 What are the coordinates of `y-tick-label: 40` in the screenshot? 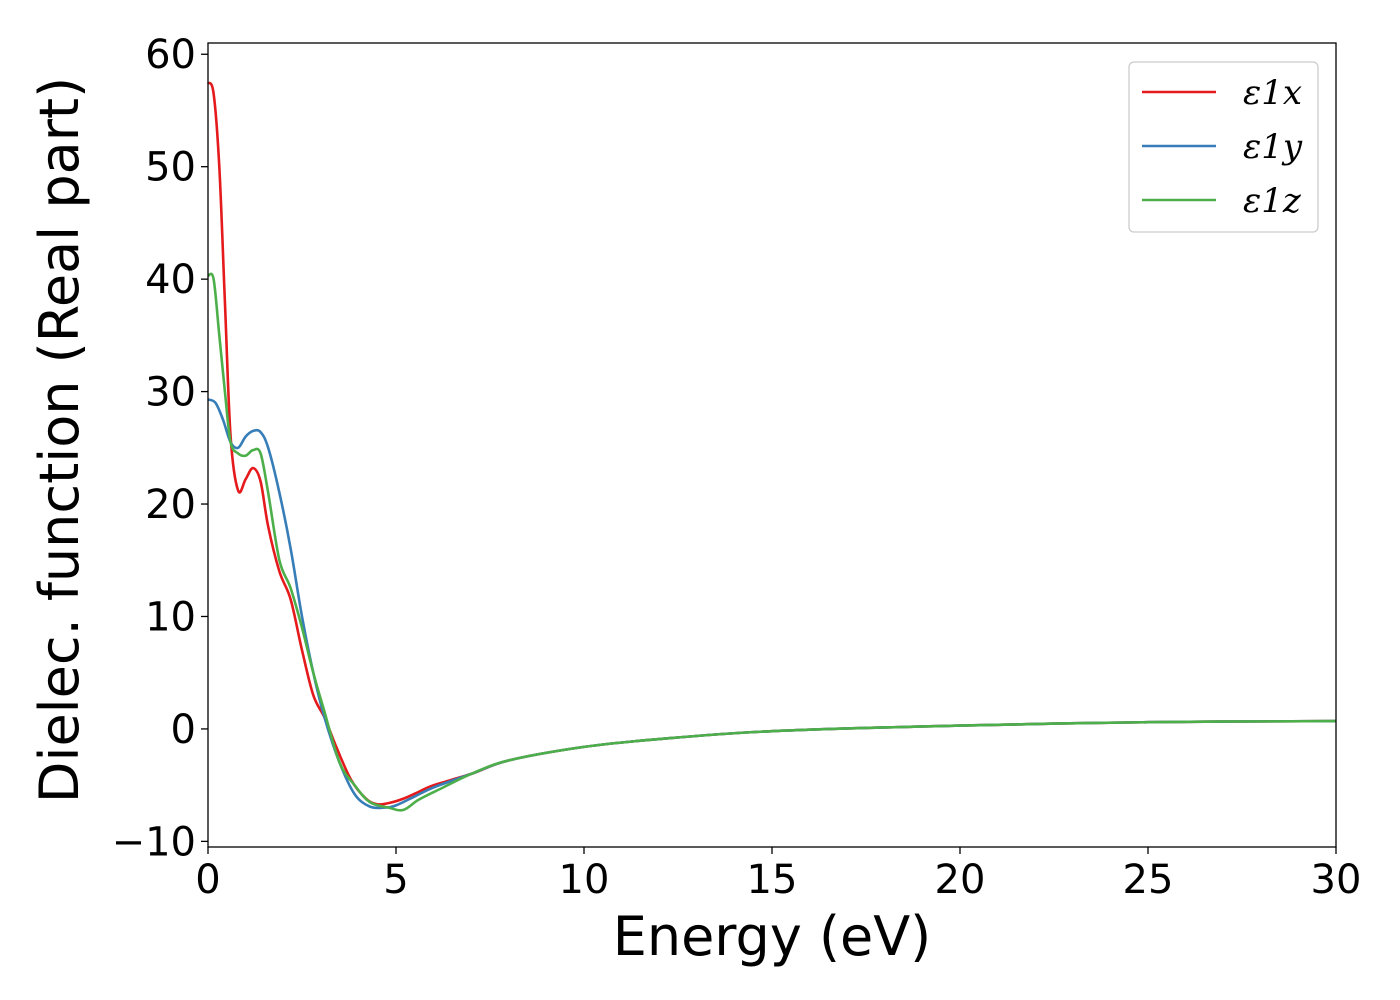 It's located at (170, 280).